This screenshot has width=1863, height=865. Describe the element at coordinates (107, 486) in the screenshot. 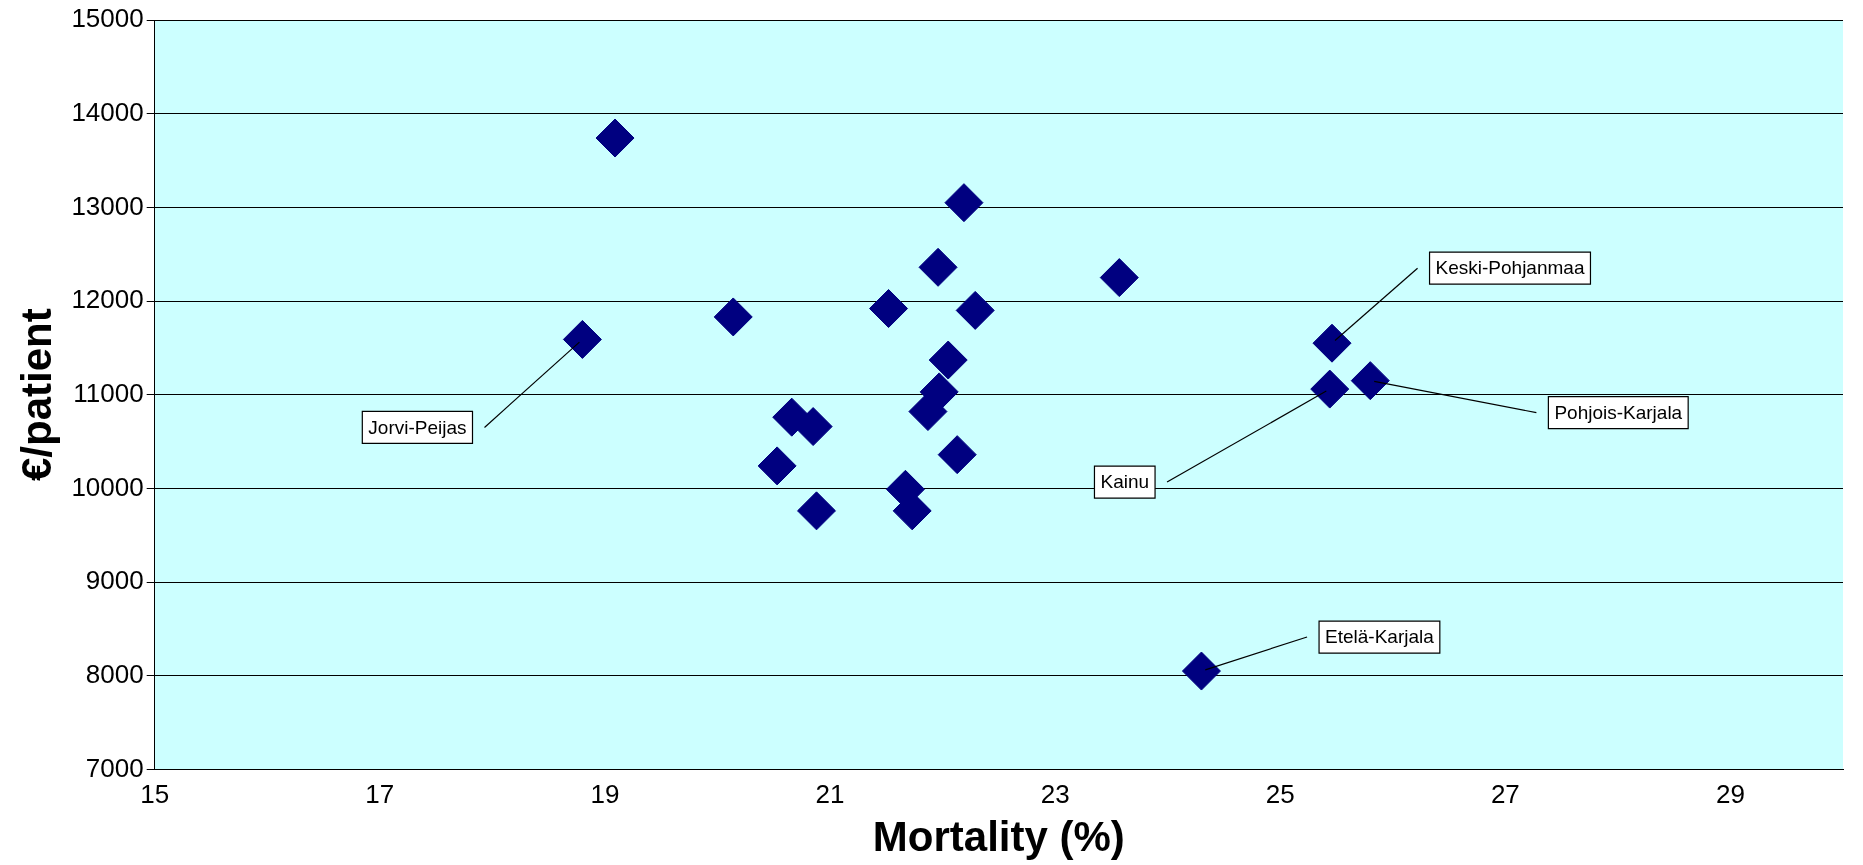

I see `y-tick-label: 10000` at that location.